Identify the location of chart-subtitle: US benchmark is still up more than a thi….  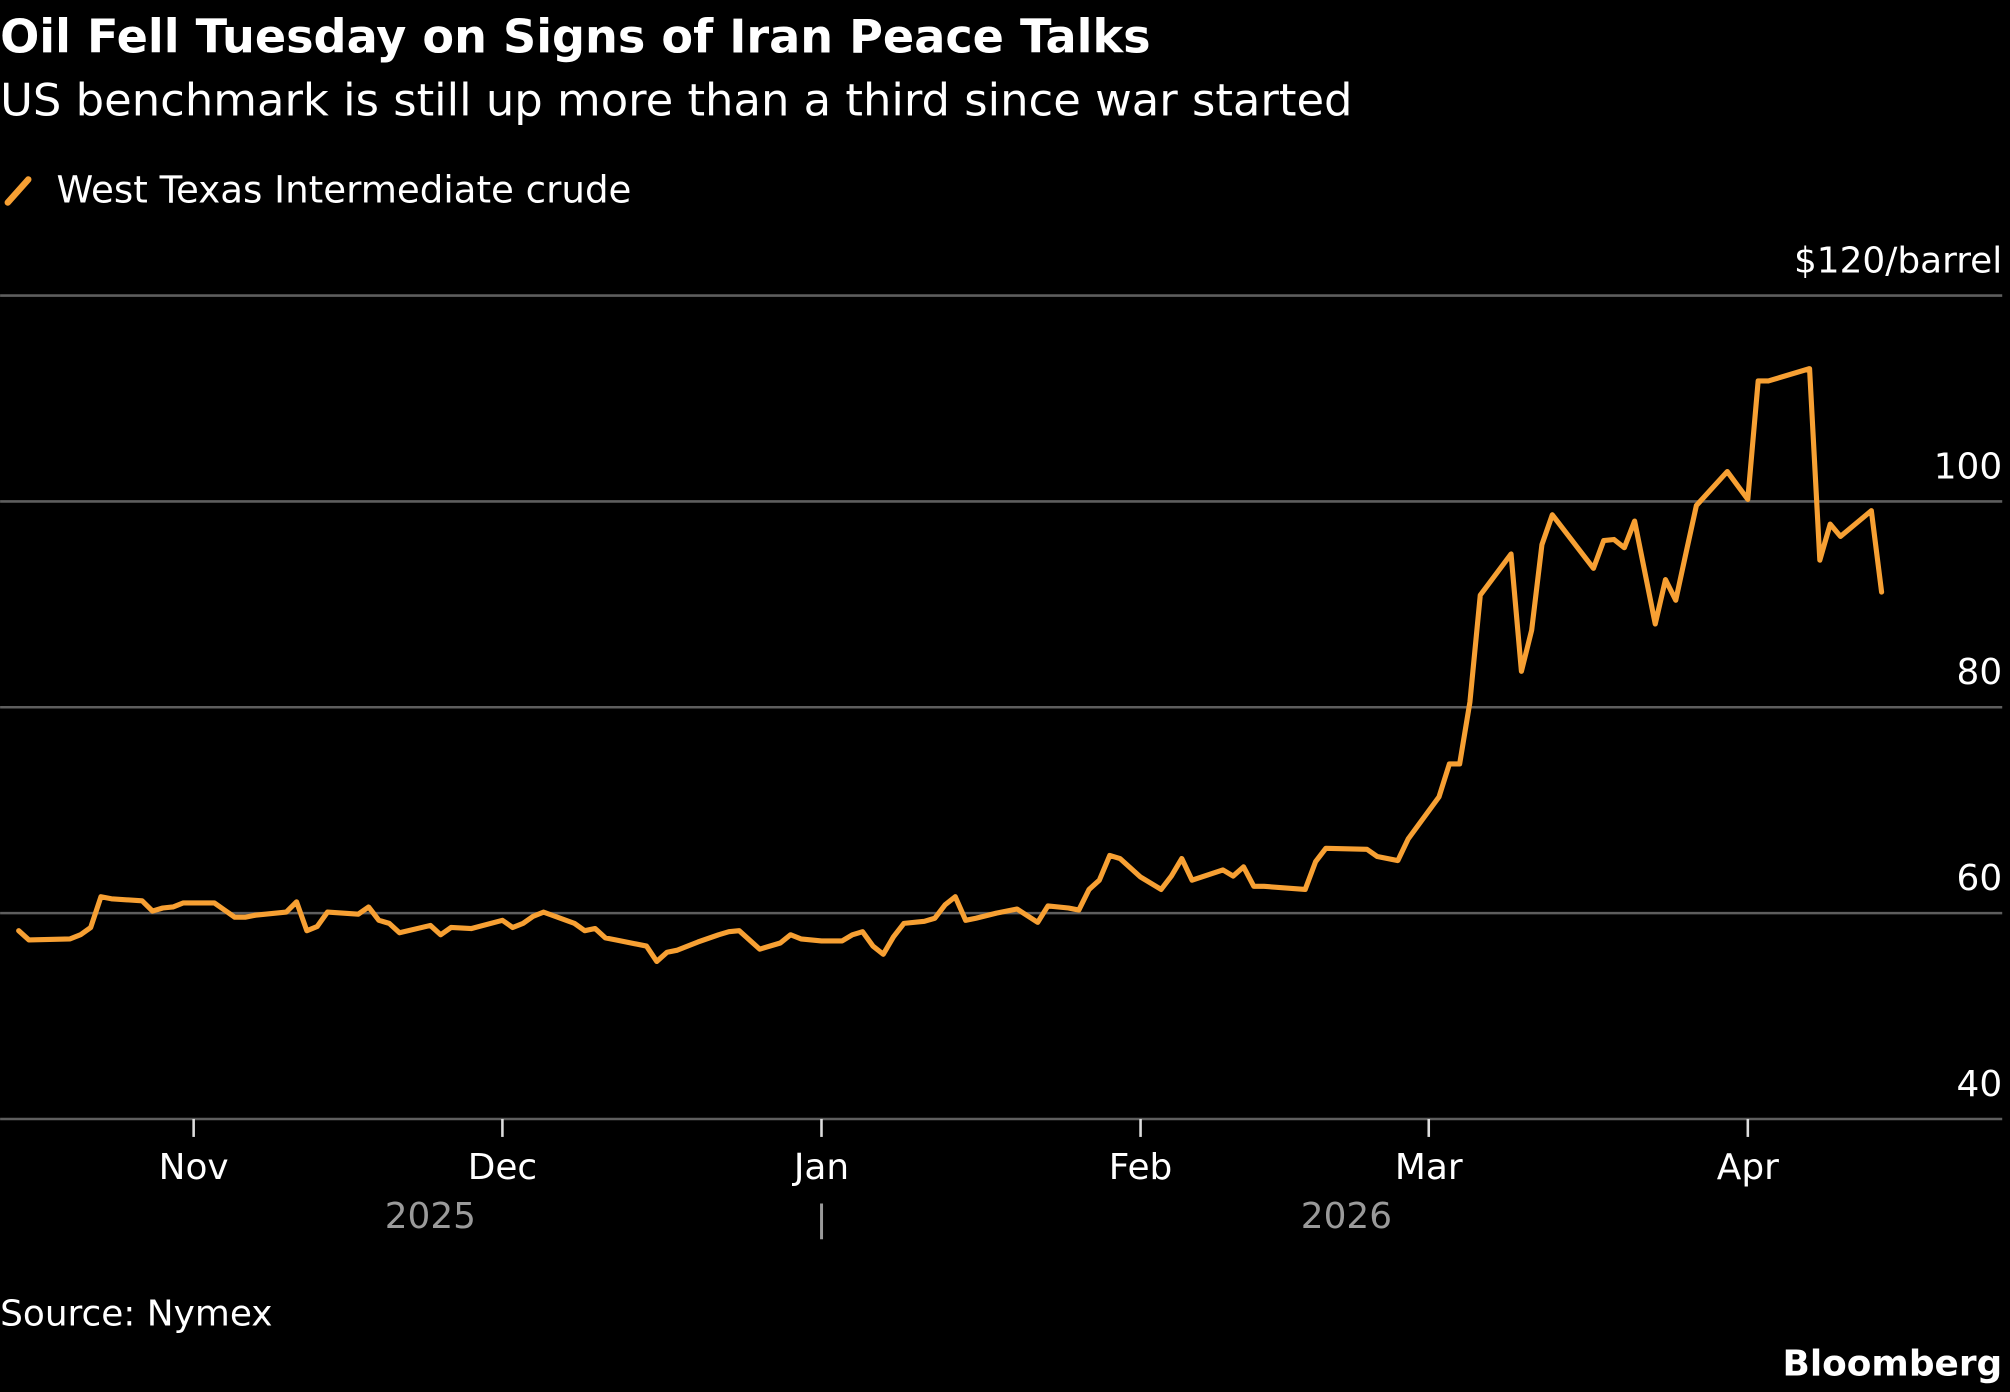
(676, 99).